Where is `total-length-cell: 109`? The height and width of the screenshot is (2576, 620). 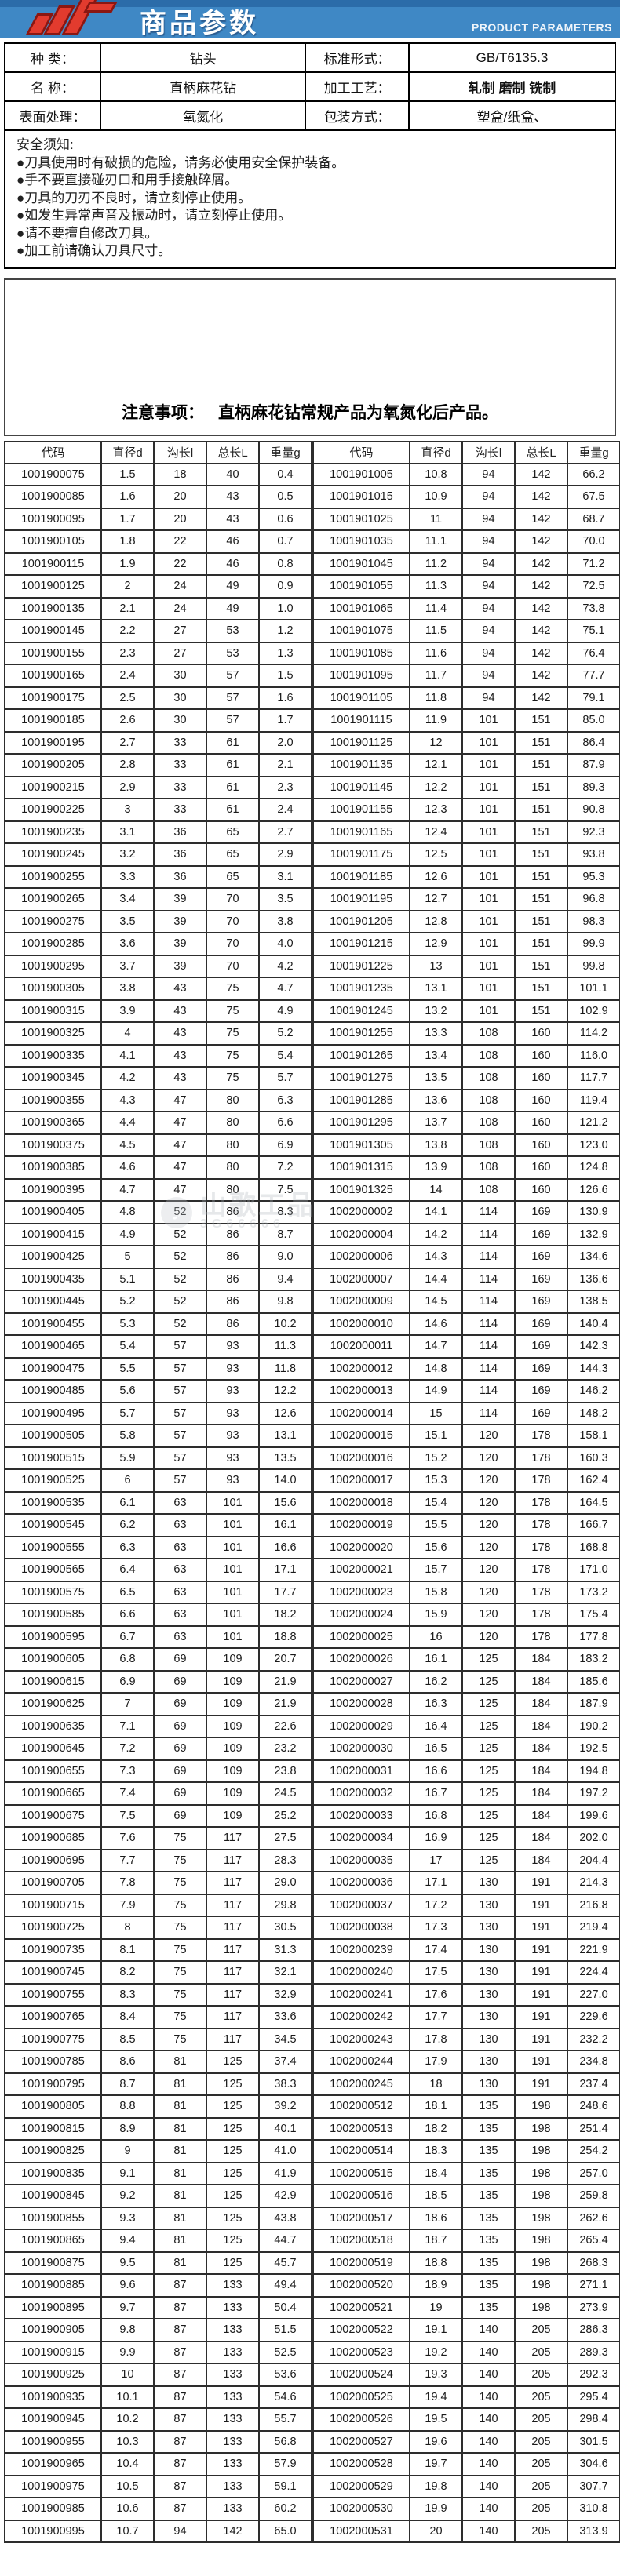
total-length-cell: 109 is located at coordinates (233, 1749).